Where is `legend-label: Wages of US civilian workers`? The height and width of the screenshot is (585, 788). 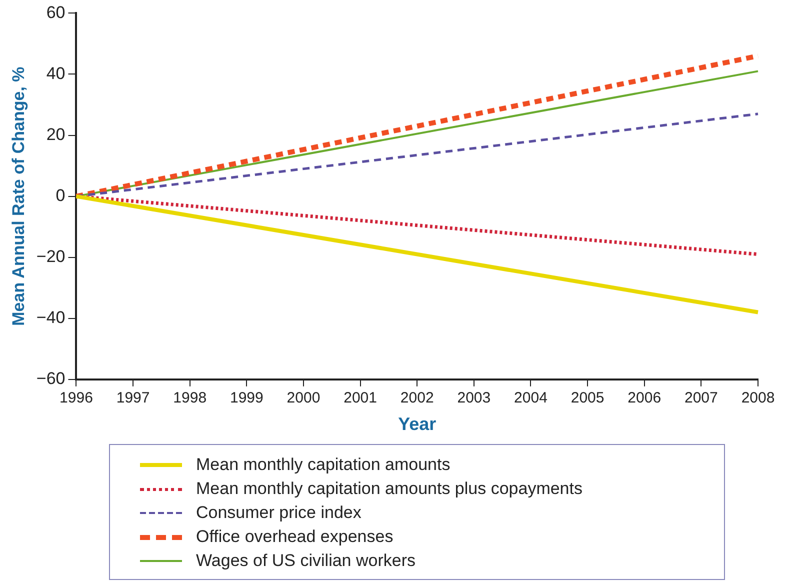
legend-label: Wages of US civilian workers is located at coordinates (306, 561).